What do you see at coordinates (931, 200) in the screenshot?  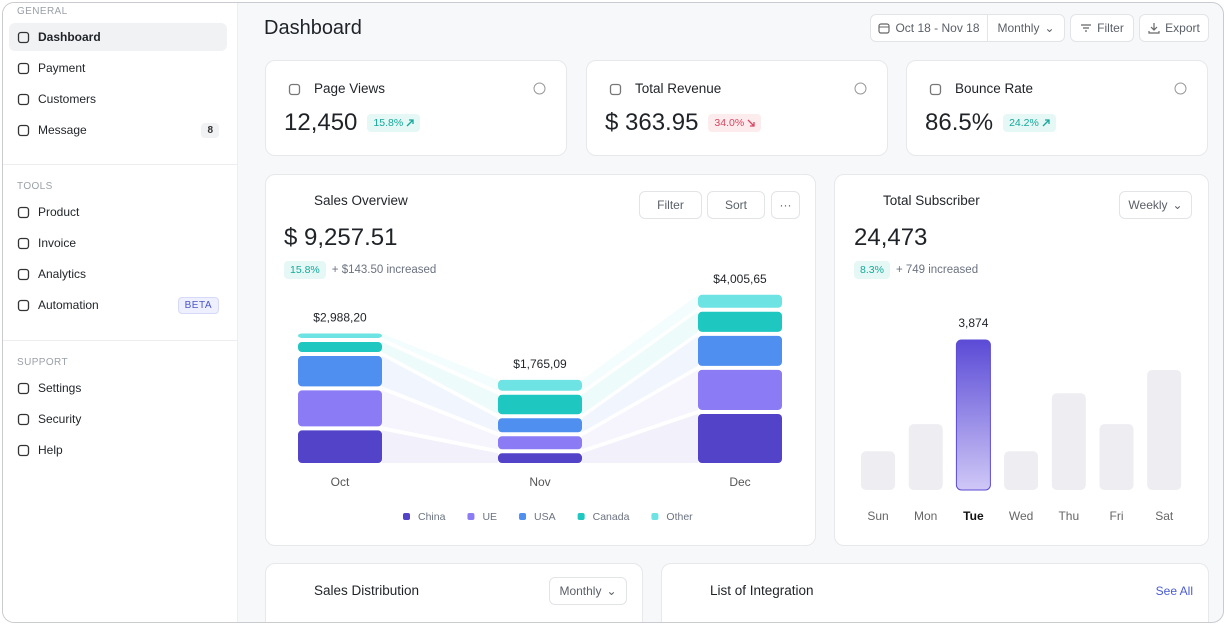 I see `subscriber-title: Total Subscriber` at bounding box center [931, 200].